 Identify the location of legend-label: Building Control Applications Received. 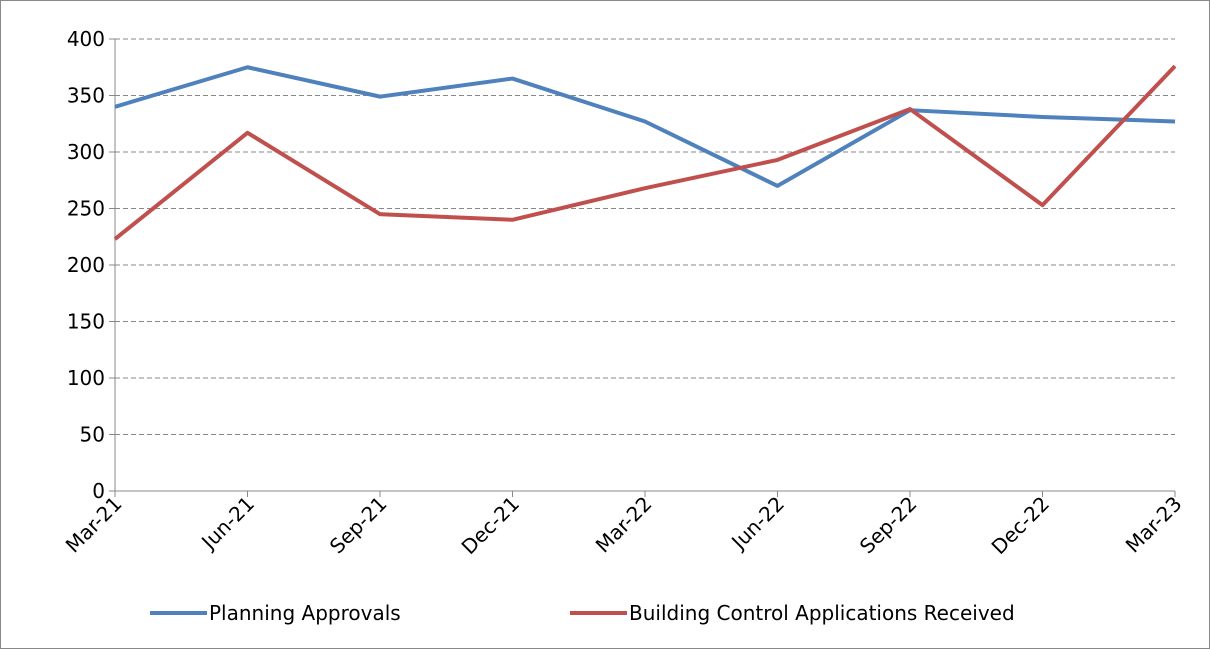
(822, 613).